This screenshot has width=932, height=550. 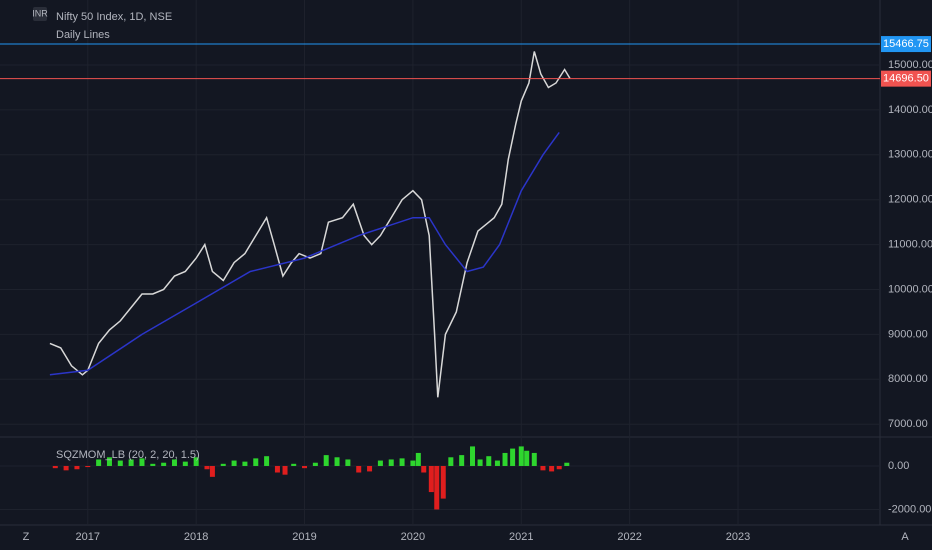 I want to click on chart-title: Nifty 50 Index, 1D, NSE, so click(x=114, y=17).